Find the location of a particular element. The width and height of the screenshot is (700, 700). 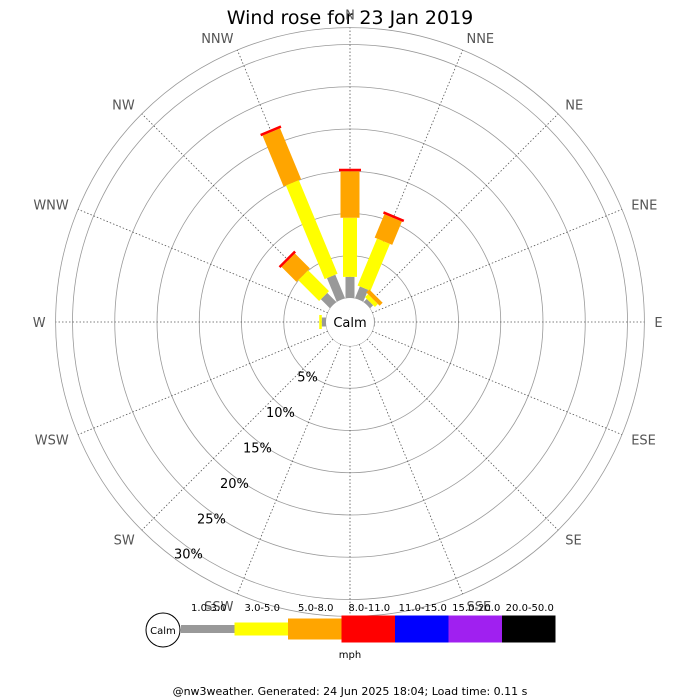

dir-label-ese: ESE is located at coordinates (643, 441).